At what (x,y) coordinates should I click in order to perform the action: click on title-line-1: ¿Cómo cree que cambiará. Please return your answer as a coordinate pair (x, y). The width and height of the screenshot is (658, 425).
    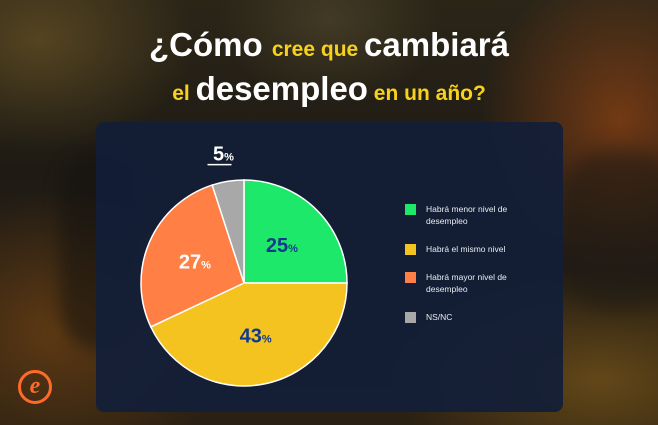
    Looking at the image, I should click on (329, 44).